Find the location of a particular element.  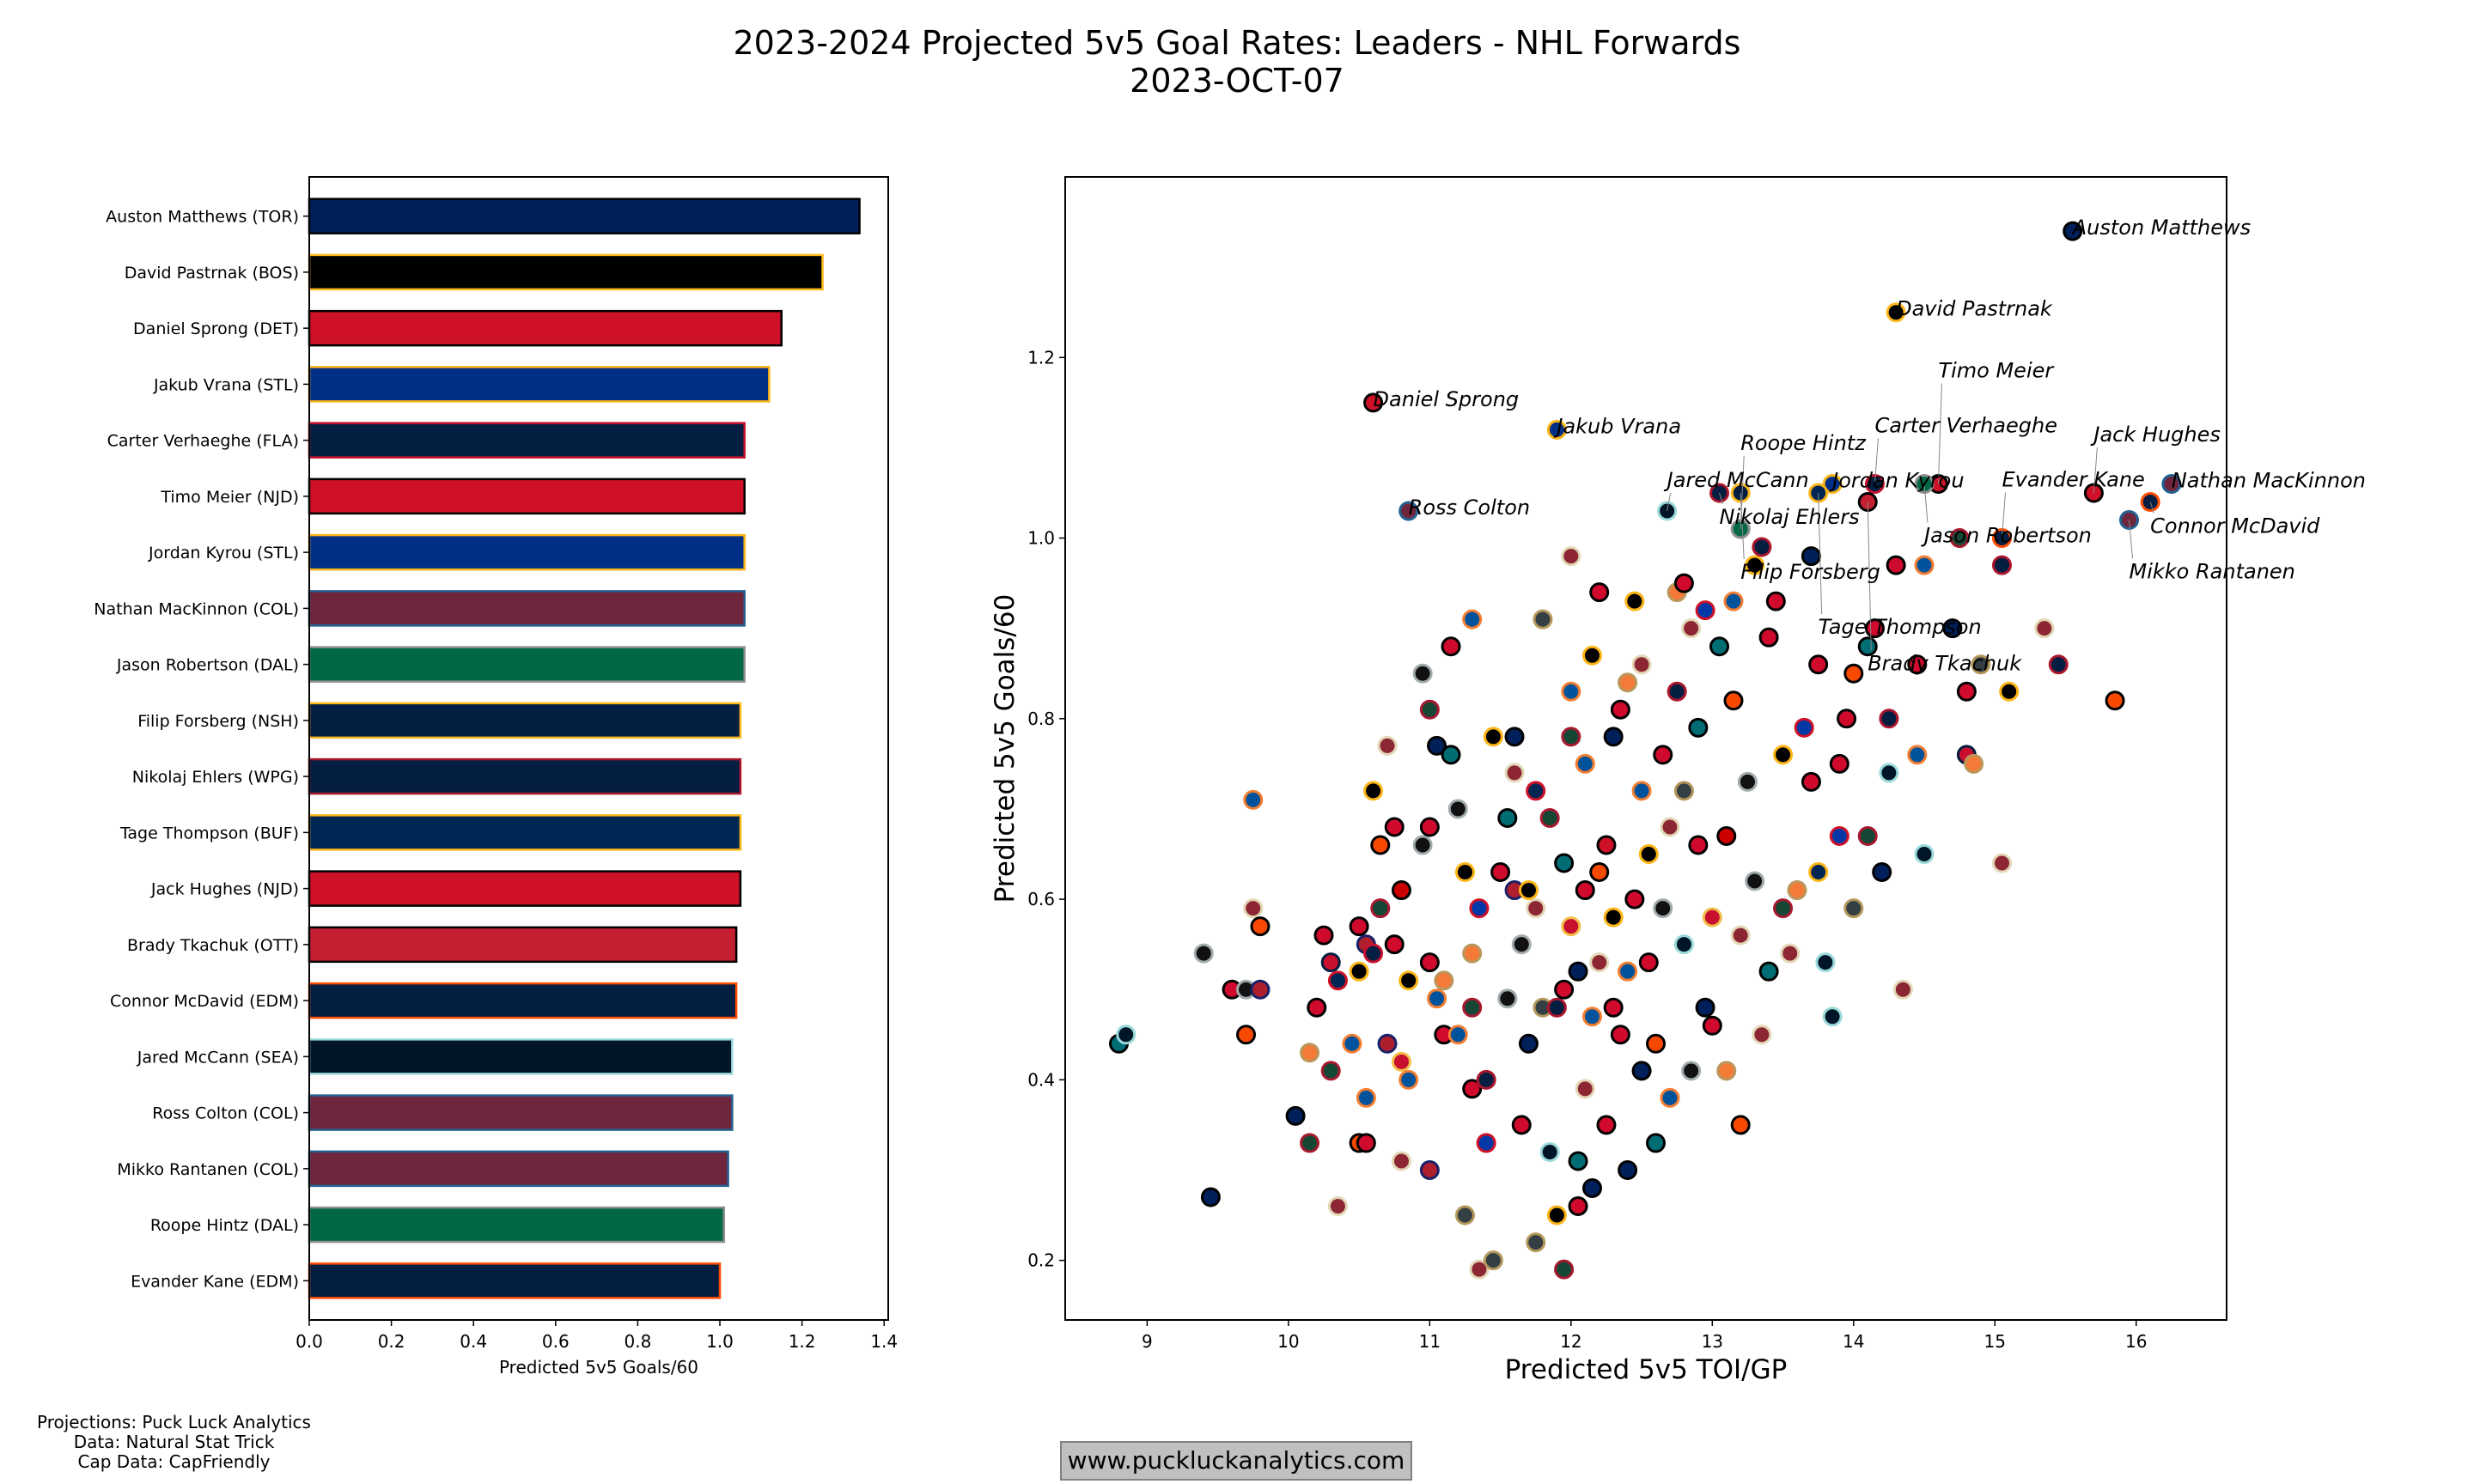

x-tick-label: 1.4 is located at coordinates (884, 1341).